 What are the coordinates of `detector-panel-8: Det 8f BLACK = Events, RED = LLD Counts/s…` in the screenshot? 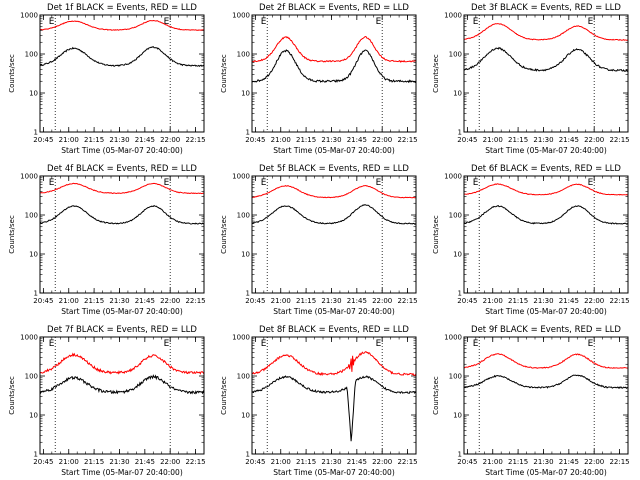 It's located at (319, 401).